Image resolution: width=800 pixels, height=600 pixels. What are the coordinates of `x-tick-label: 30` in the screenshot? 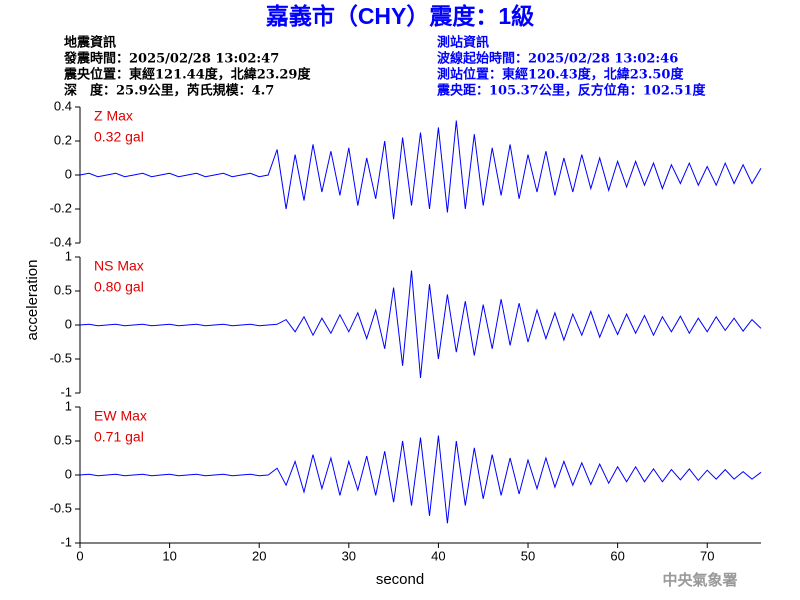 It's located at (349, 555).